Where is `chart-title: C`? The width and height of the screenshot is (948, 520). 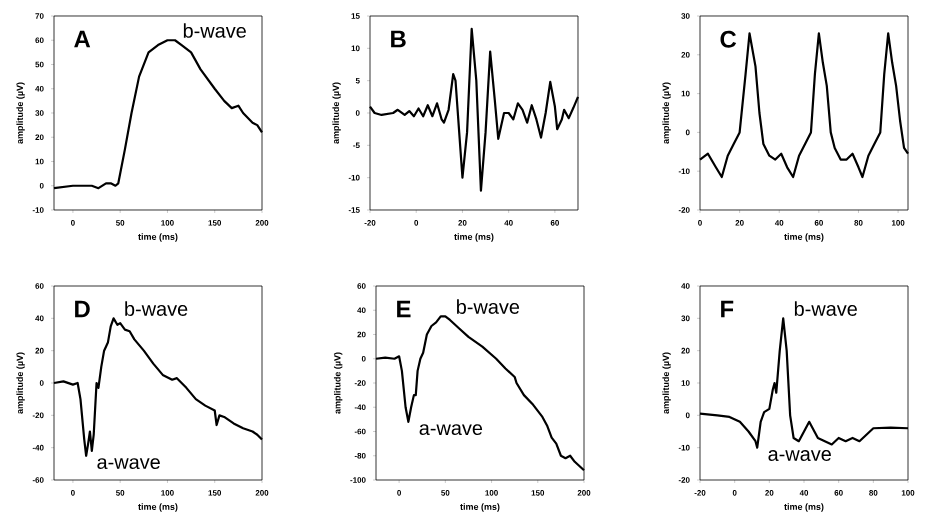
chart-title: C is located at coordinates (728, 39).